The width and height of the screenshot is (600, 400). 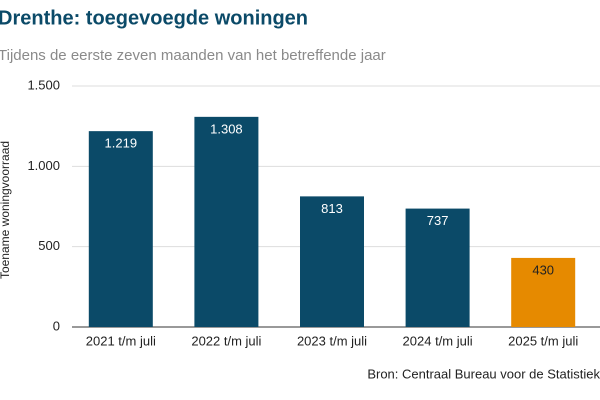 I want to click on x-tick-label: 2024 t/m juli, so click(x=438, y=340).